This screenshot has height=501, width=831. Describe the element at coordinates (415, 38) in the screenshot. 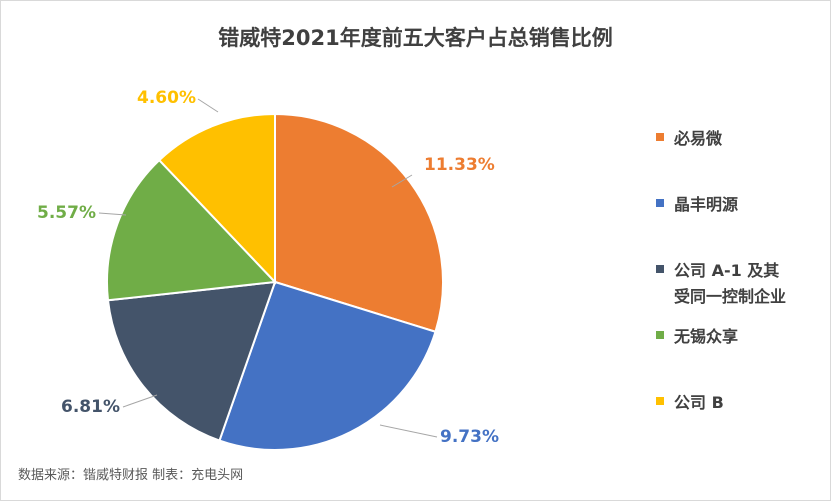

I see `chart-title: 错威特2021年度前五大客户占总销售比例` at that location.